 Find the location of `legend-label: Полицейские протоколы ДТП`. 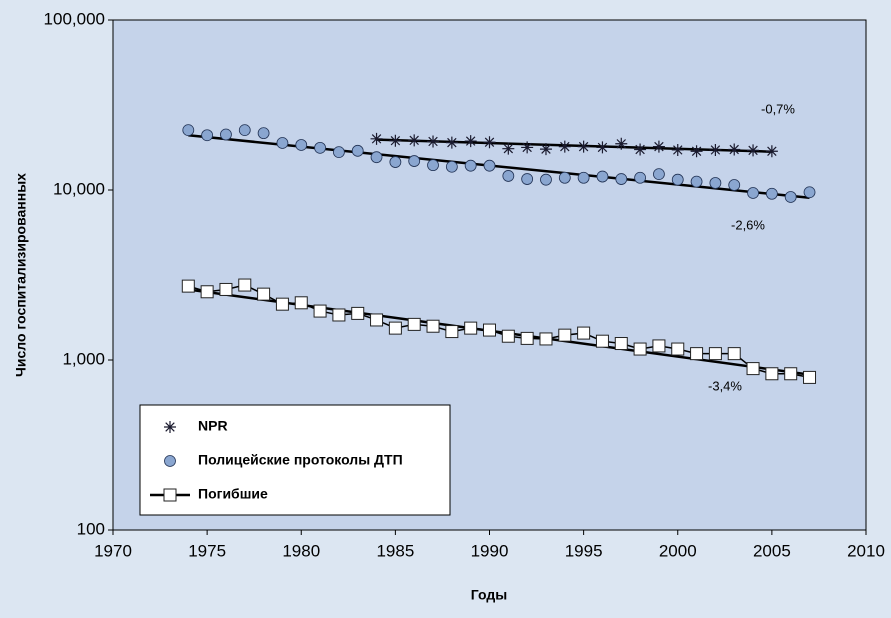

legend-label: Полицейские протоколы ДТП is located at coordinates (300, 460).